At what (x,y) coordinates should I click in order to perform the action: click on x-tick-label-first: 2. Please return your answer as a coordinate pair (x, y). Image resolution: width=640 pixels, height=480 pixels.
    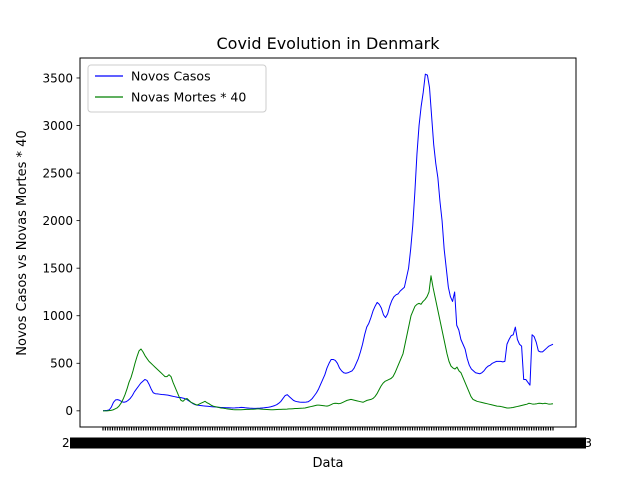
    Looking at the image, I should click on (66, 443).